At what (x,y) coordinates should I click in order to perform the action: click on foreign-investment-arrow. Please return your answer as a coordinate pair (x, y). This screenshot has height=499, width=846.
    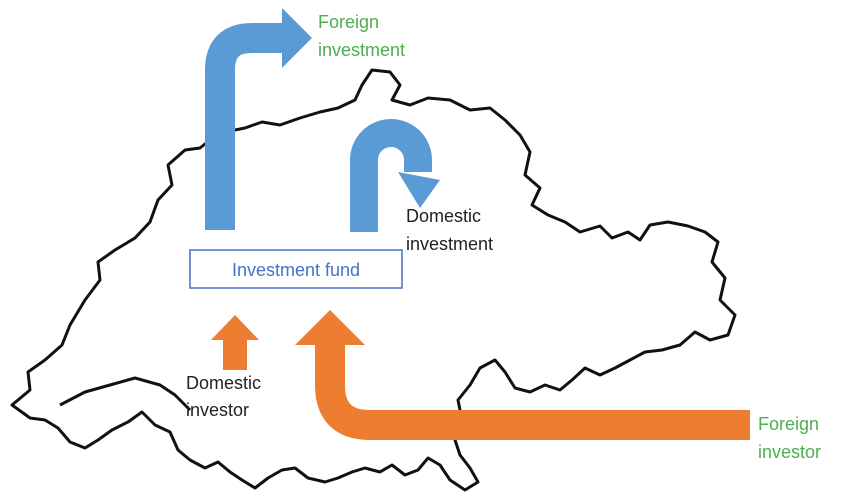
    Looking at the image, I should click on (244, 126).